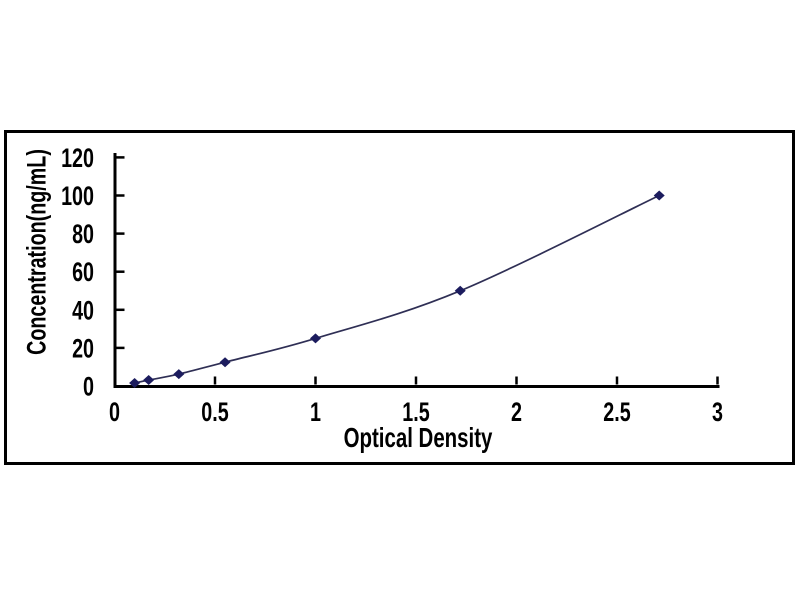  What do you see at coordinates (83, 234) in the screenshot?
I see `svg-text: 80` at bounding box center [83, 234].